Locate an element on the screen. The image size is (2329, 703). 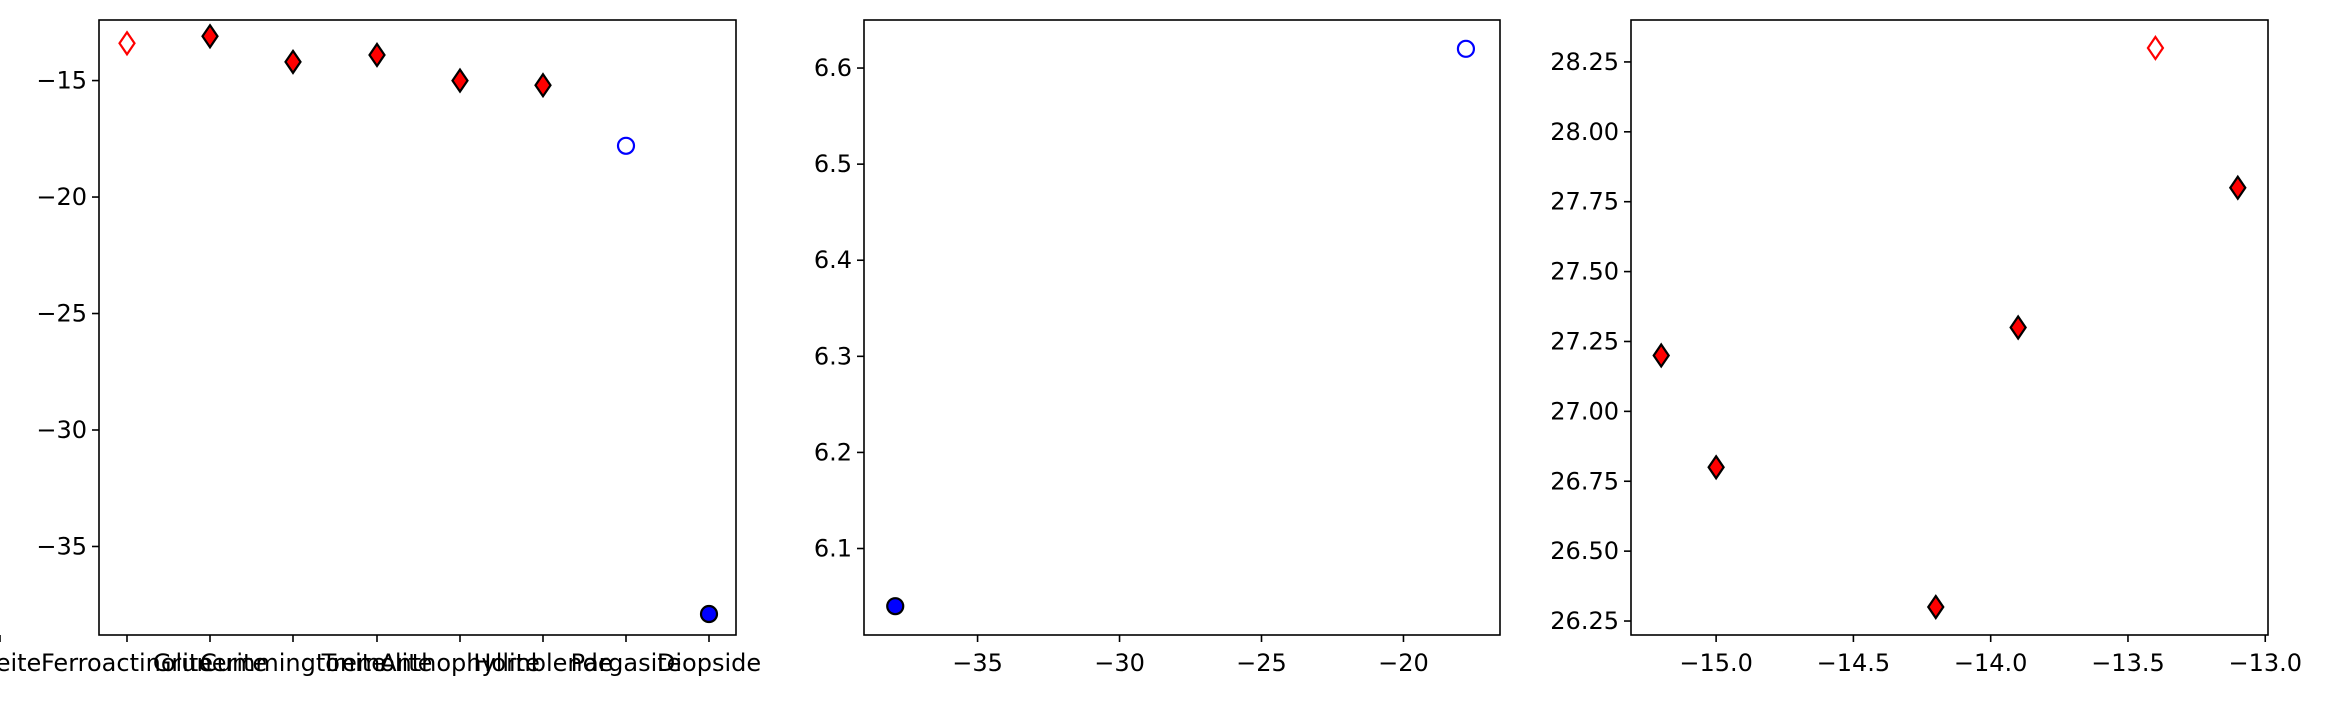
x-tick-label: −14.0 is located at coordinates (1991, 663).